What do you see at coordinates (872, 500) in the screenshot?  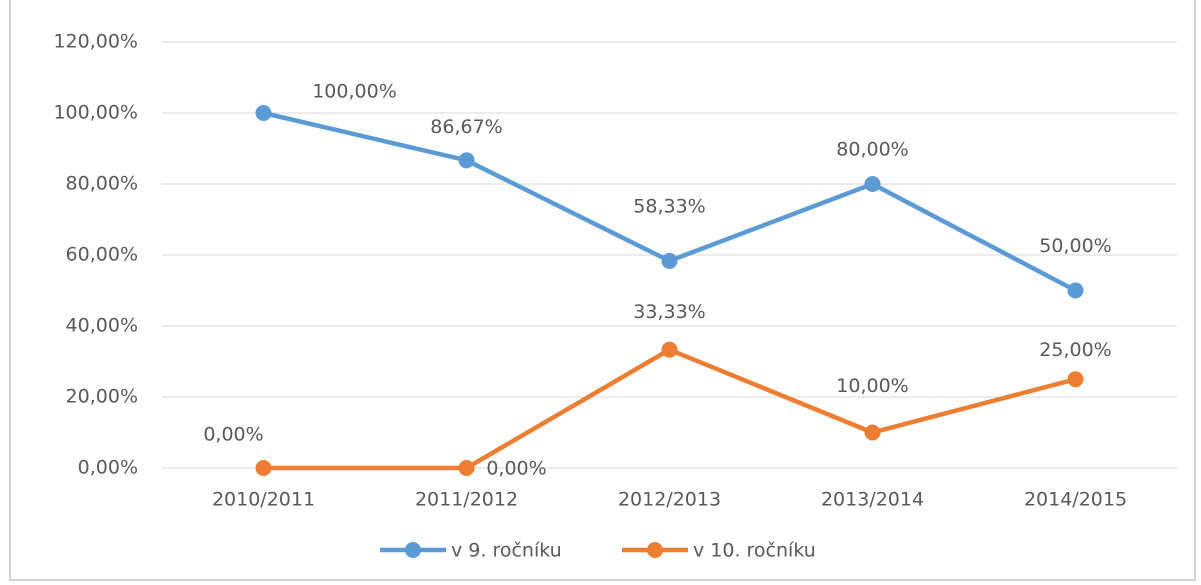 I see `x-tick-label: 2013/2014` at bounding box center [872, 500].